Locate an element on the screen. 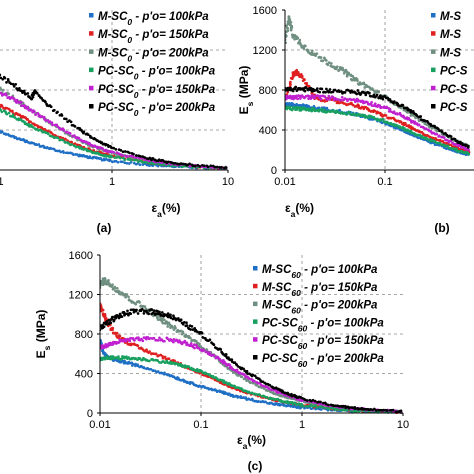  legend-entry: M-SC0 - p'o= 150kPa is located at coordinates (153, 37).